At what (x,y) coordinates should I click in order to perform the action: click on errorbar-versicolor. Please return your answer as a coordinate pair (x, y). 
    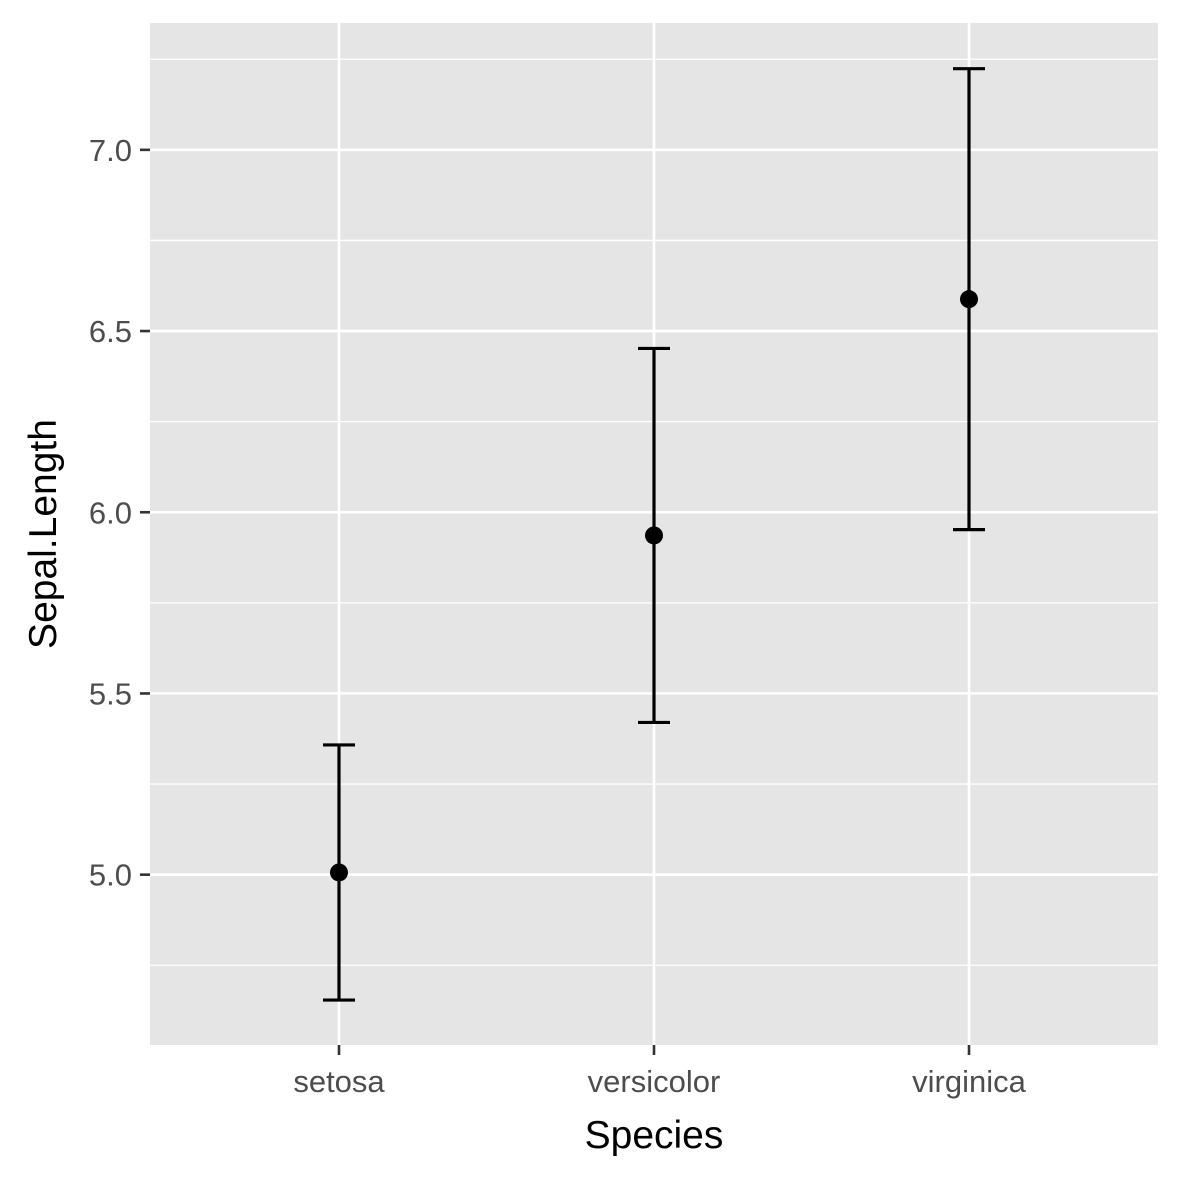
    Looking at the image, I should click on (654, 535).